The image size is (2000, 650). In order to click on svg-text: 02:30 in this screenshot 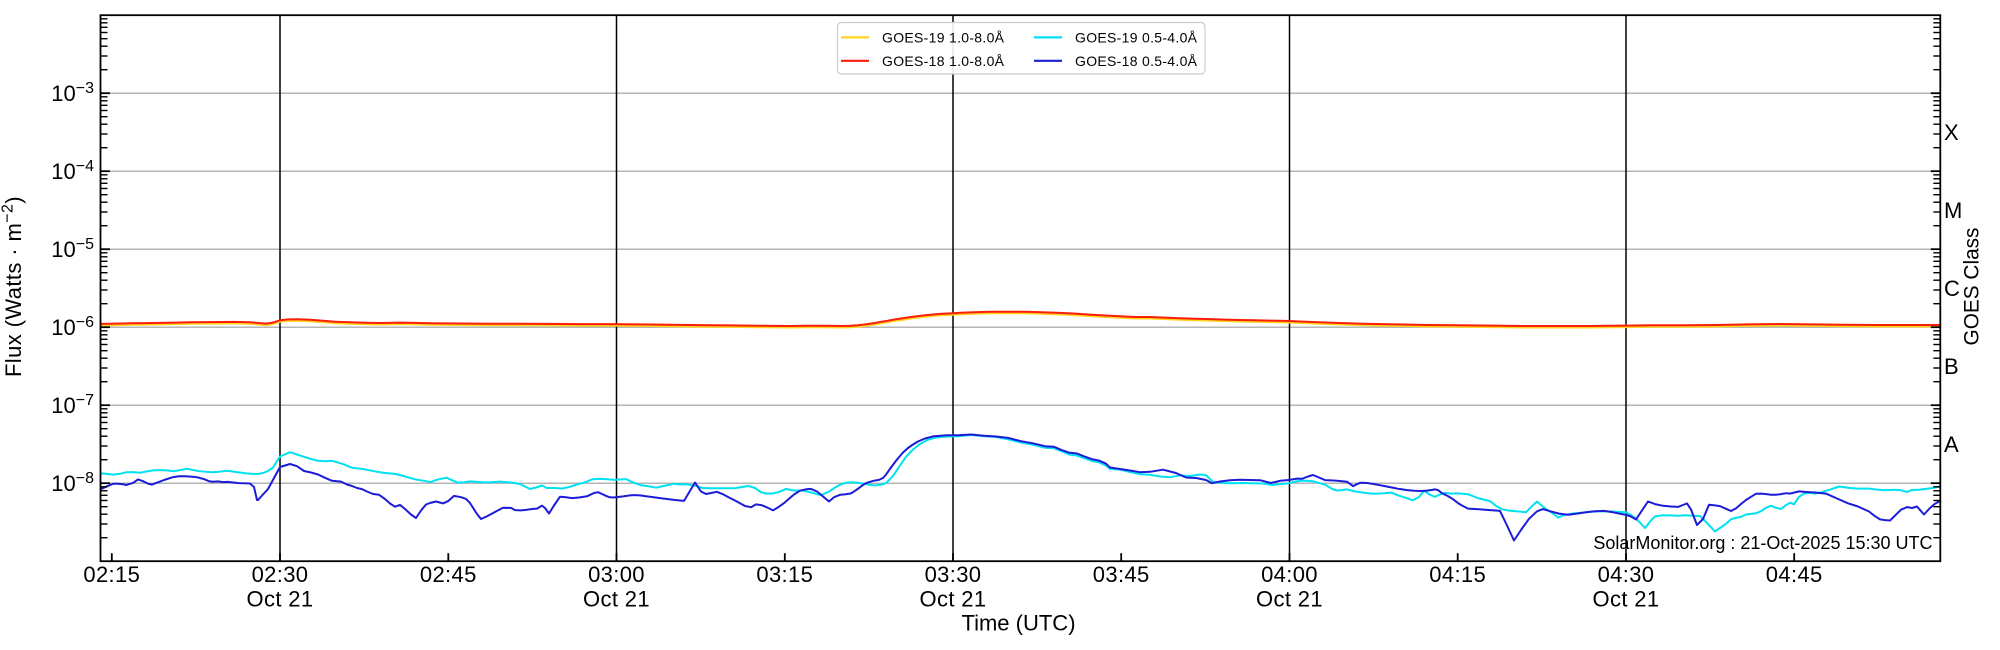, I will do `click(280, 574)`.